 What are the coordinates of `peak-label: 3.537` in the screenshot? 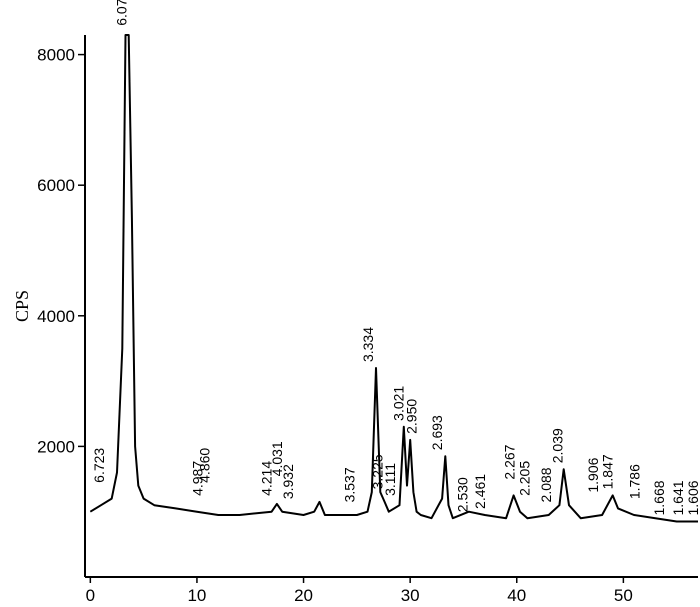 It's located at (350, 484).